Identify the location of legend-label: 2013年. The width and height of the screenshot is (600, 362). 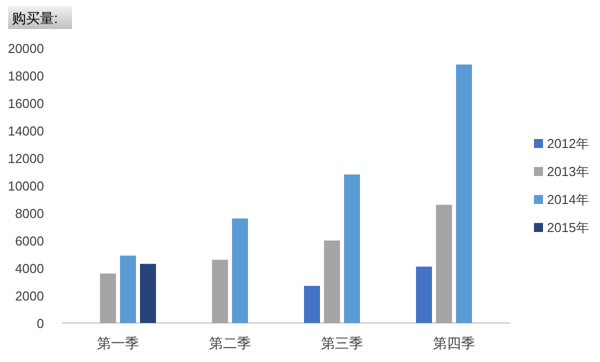
(568, 171).